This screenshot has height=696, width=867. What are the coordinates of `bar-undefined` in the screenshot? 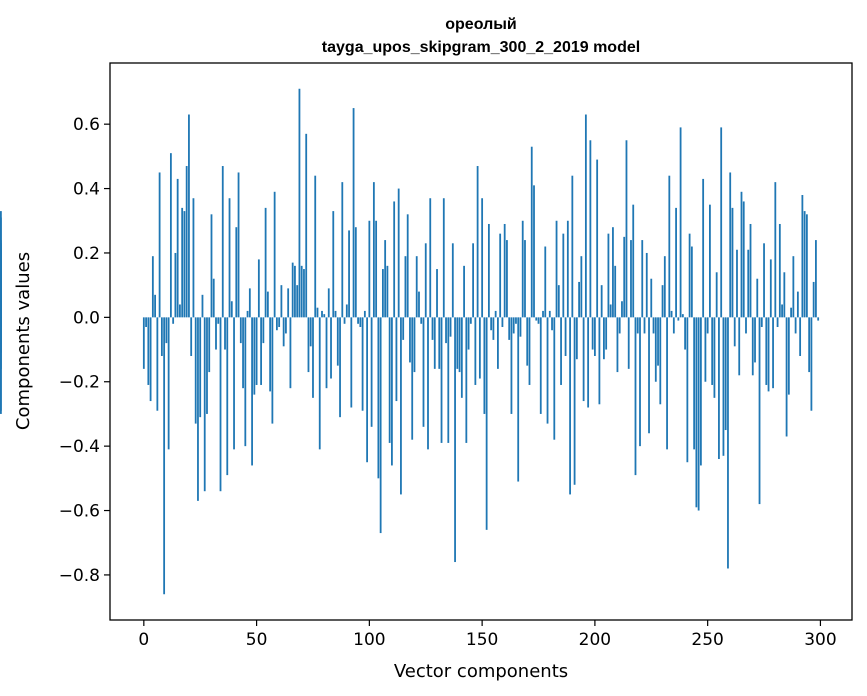 It's located at (1, 280).